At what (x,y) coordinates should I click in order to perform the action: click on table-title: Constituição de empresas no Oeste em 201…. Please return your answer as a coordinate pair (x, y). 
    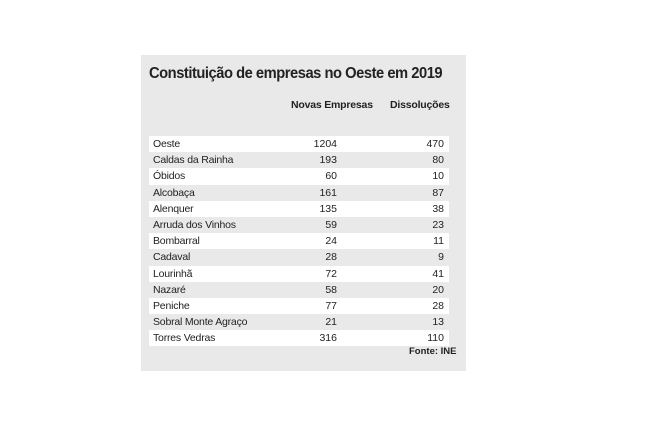
    Looking at the image, I should click on (296, 73).